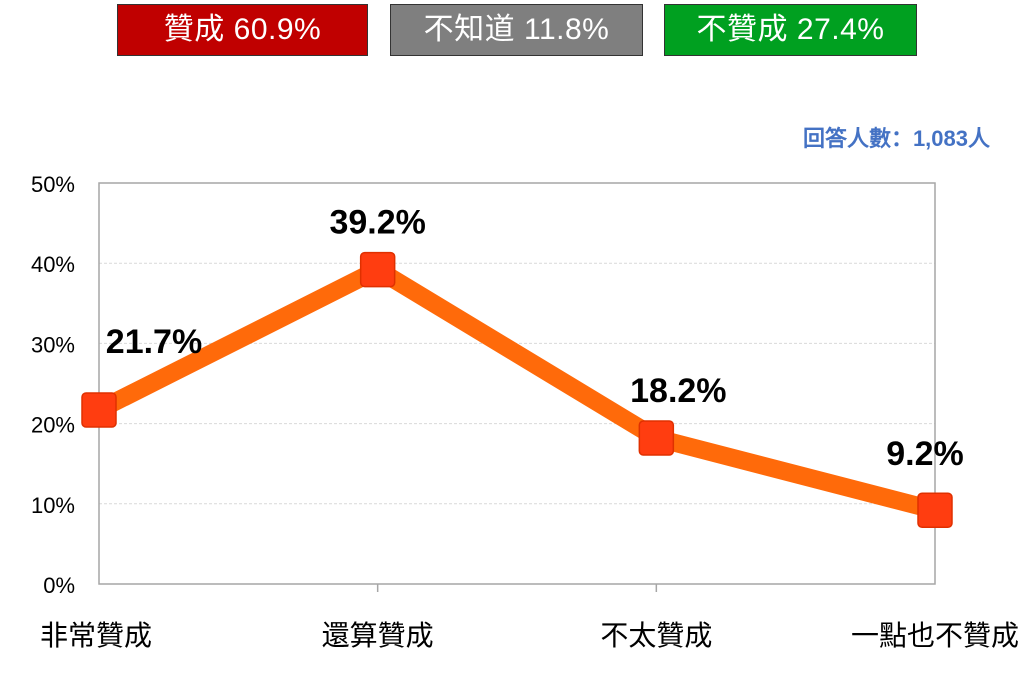 This screenshot has width=1024, height=687. What do you see at coordinates (896, 138) in the screenshot?
I see `respondent-count: 回答人數：1,083人` at bounding box center [896, 138].